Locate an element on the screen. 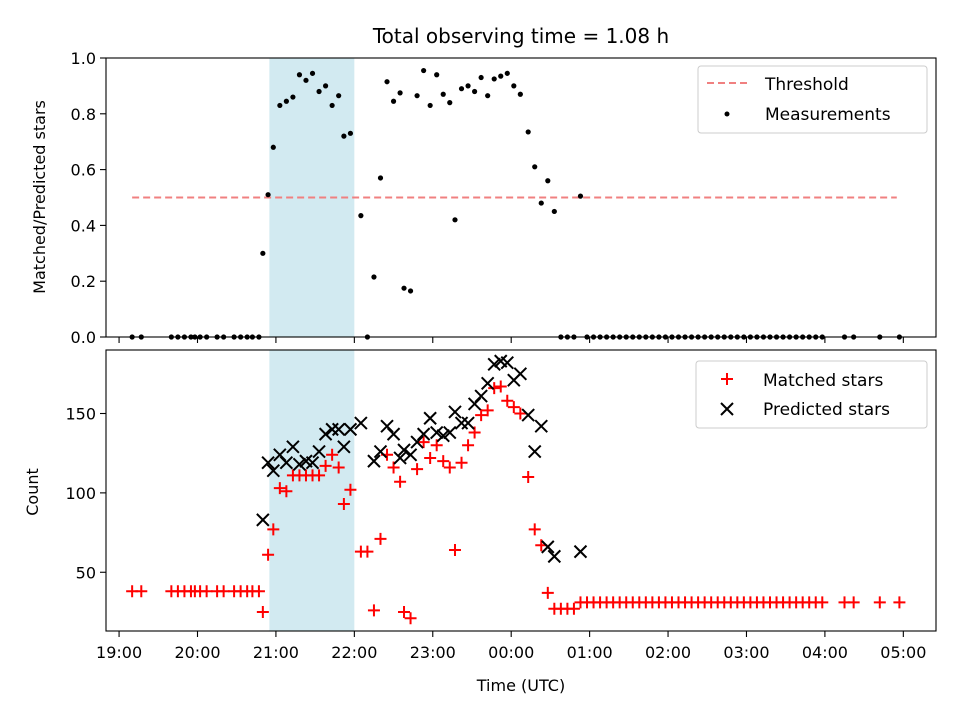  top-ytick-label: 0.6 is located at coordinates (83, 170).